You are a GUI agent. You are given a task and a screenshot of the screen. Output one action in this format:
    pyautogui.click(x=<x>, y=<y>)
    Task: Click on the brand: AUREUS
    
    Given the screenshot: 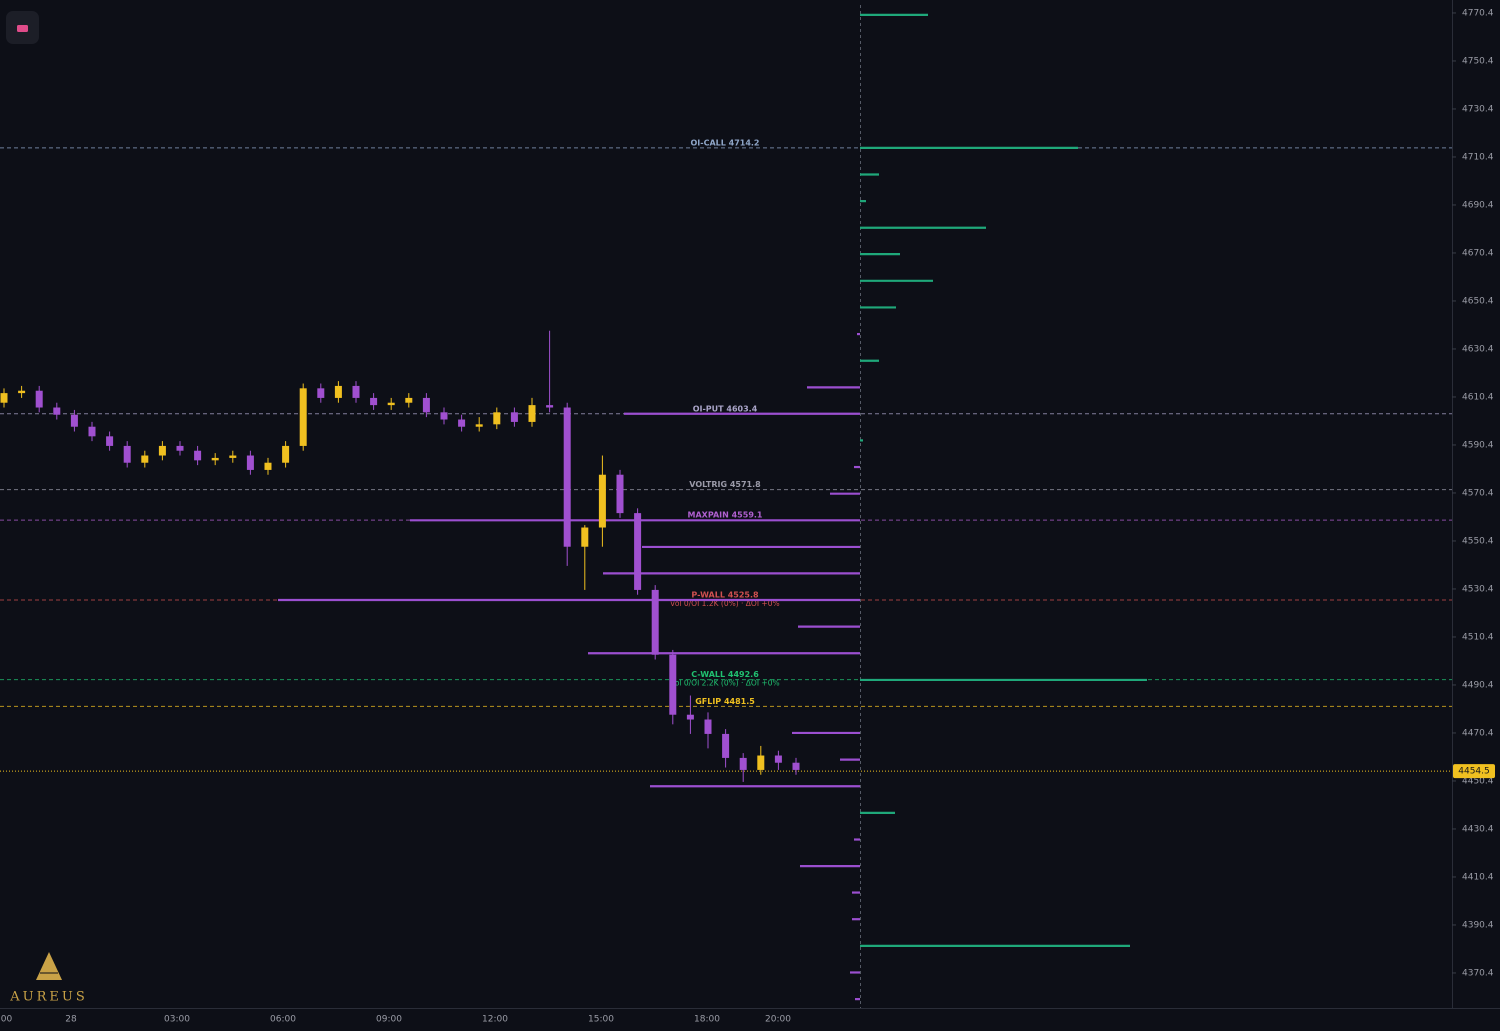 What is the action you would take?
    pyautogui.click(x=48, y=997)
    